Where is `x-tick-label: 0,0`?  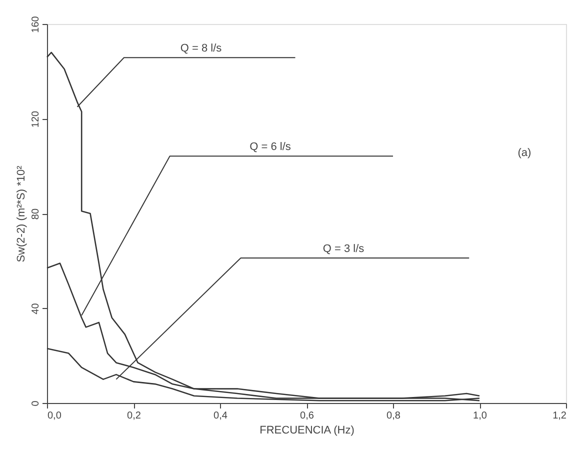 x-tick-label: 0,0 is located at coordinates (55, 416).